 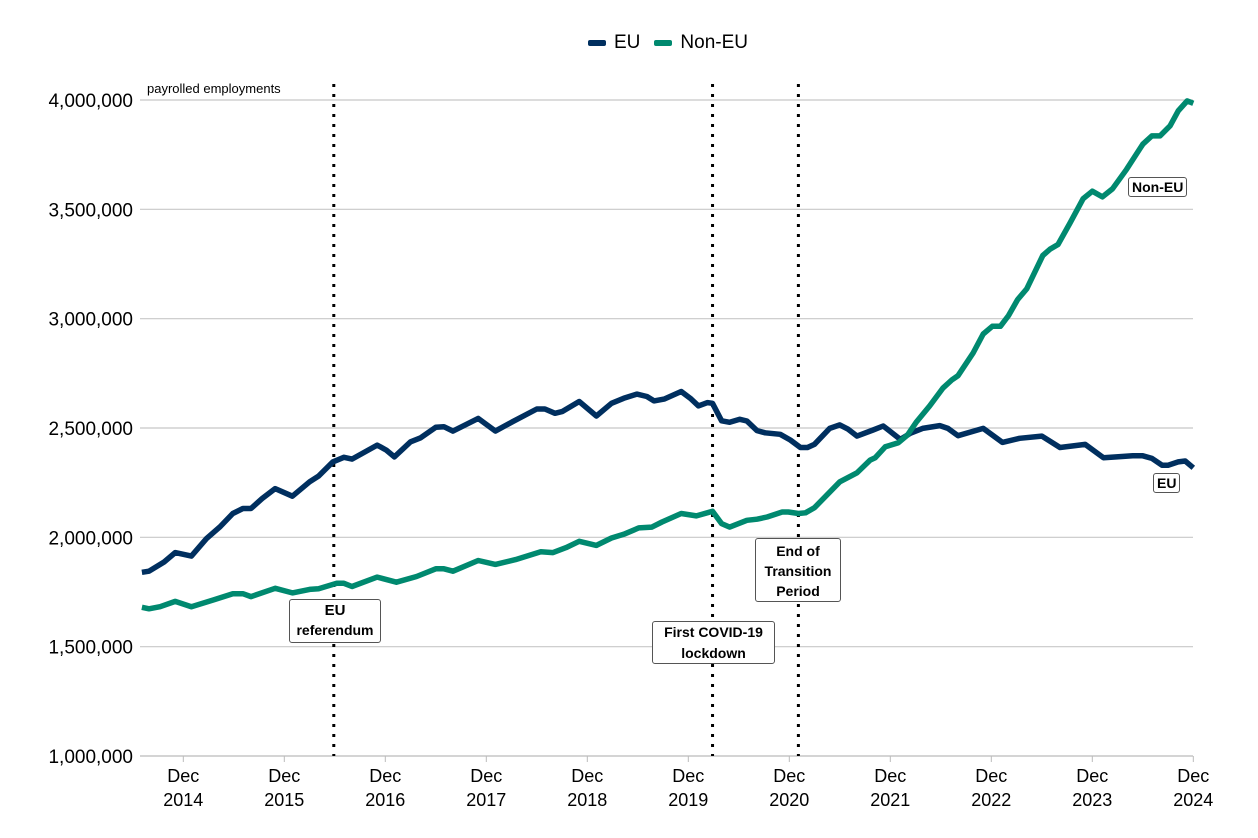 What do you see at coordinates (214, 88) in the screenshot?
I see `y-axis-label: payrolled employments` at bounding box center [214, 88].